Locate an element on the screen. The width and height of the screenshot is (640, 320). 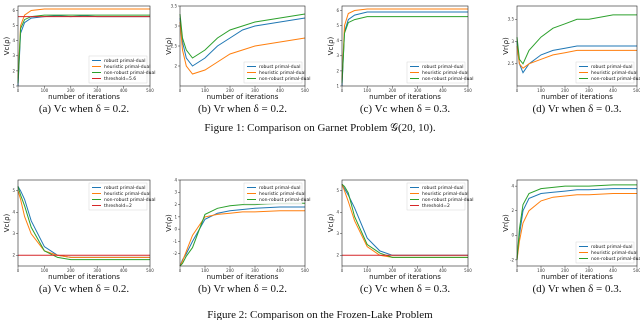
y-tick-label: 5 is located at coordinates (337, 25).